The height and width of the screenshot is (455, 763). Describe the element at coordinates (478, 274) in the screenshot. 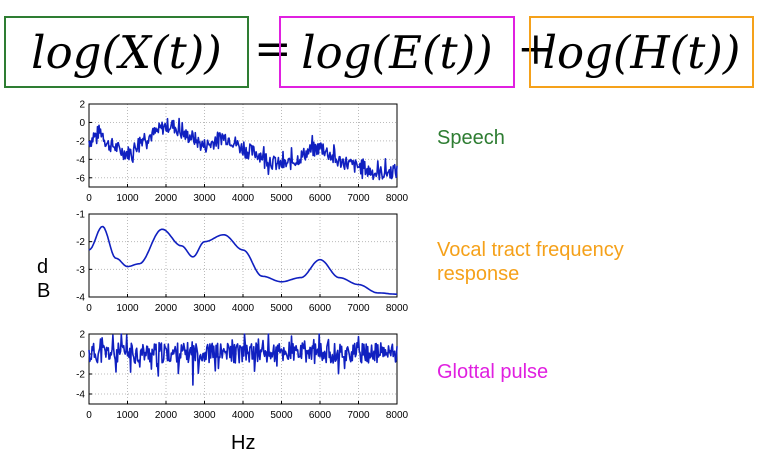

I see `vocal-tract-label-line2: response` at that location.